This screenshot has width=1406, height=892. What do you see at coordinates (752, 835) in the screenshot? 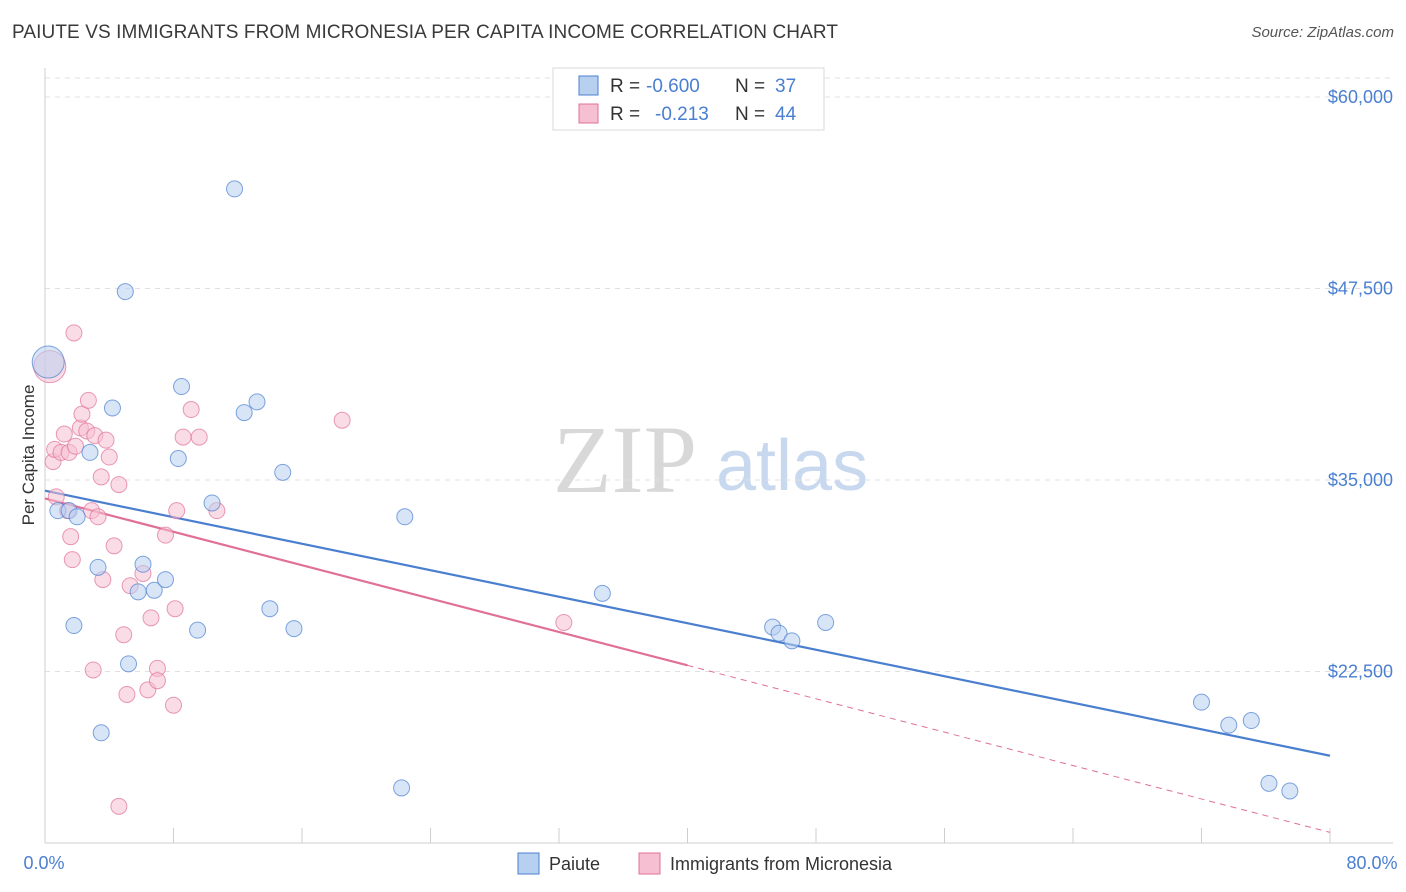
I see `x-axis-ticks` at bounding box center [752, 835].